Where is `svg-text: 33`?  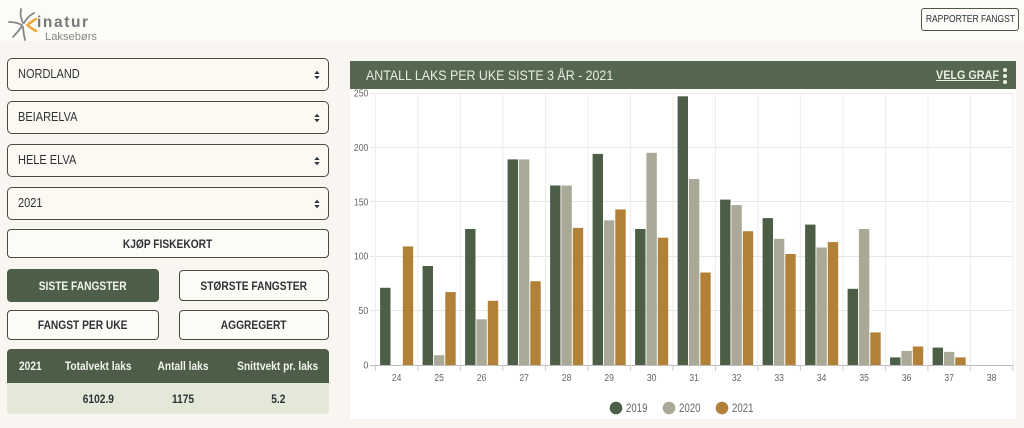
svg-text: 33 is located at coordinates (779, 378).